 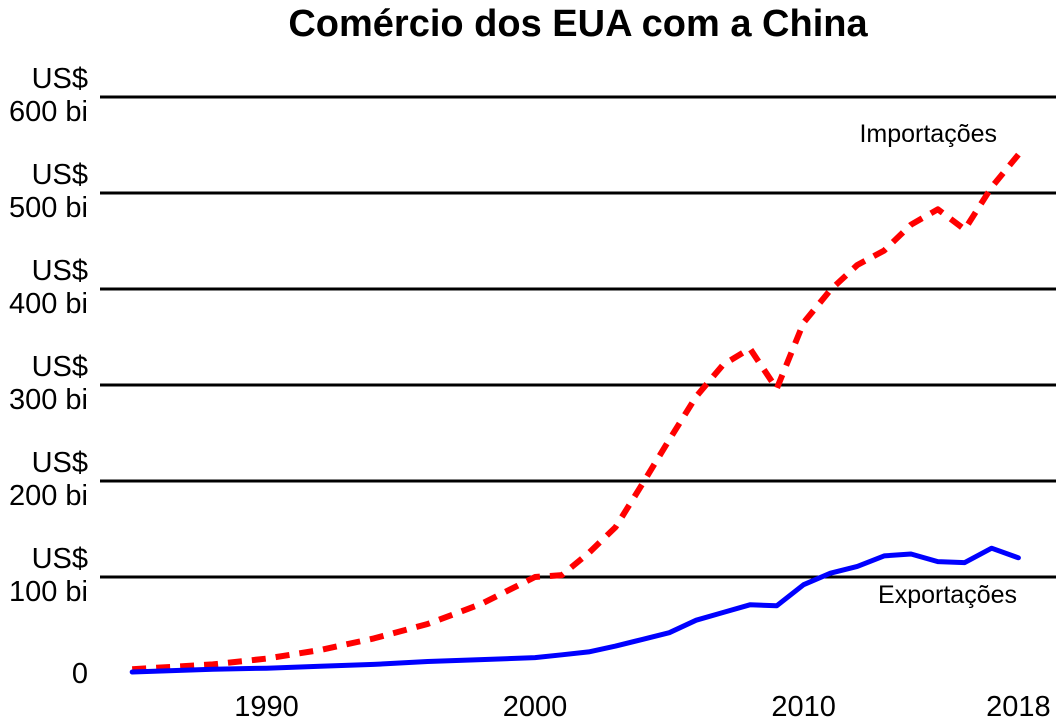 What do you see at coordinates (578, 24) in the screenshot?
I see `chart-title: Comércio dos EUA com a China` at bounding box center [578, 24].